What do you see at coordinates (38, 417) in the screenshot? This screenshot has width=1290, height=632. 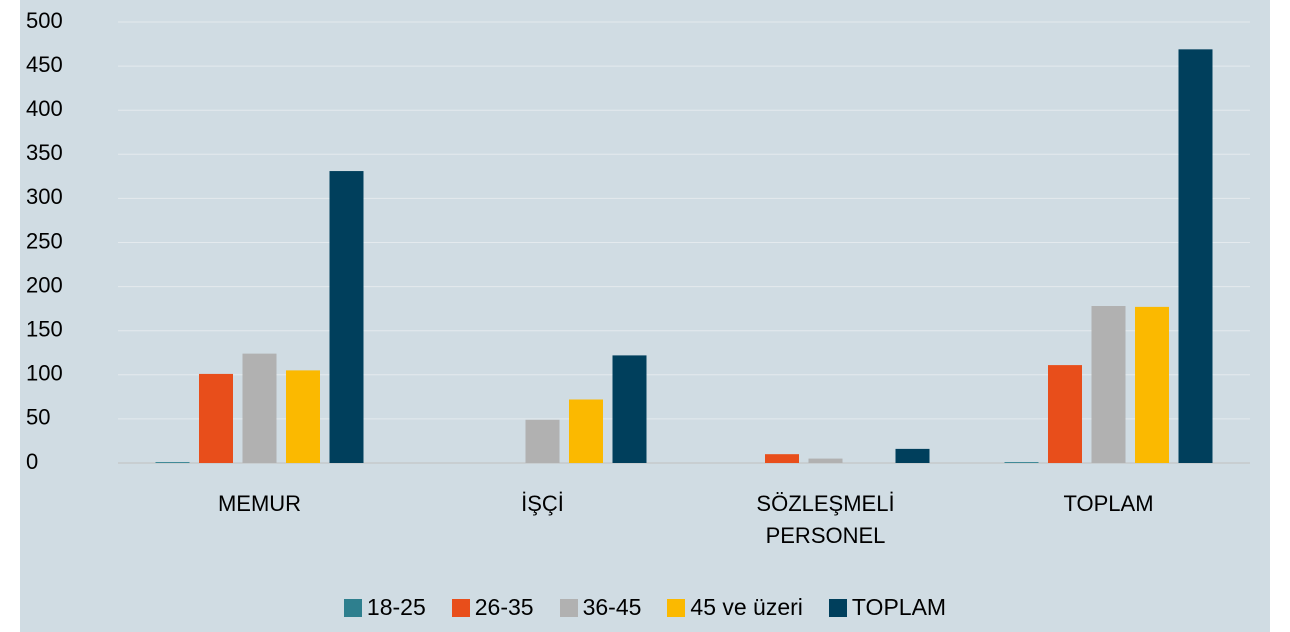 I see `y-tick-label: 50` at bounding box center [38, 417].